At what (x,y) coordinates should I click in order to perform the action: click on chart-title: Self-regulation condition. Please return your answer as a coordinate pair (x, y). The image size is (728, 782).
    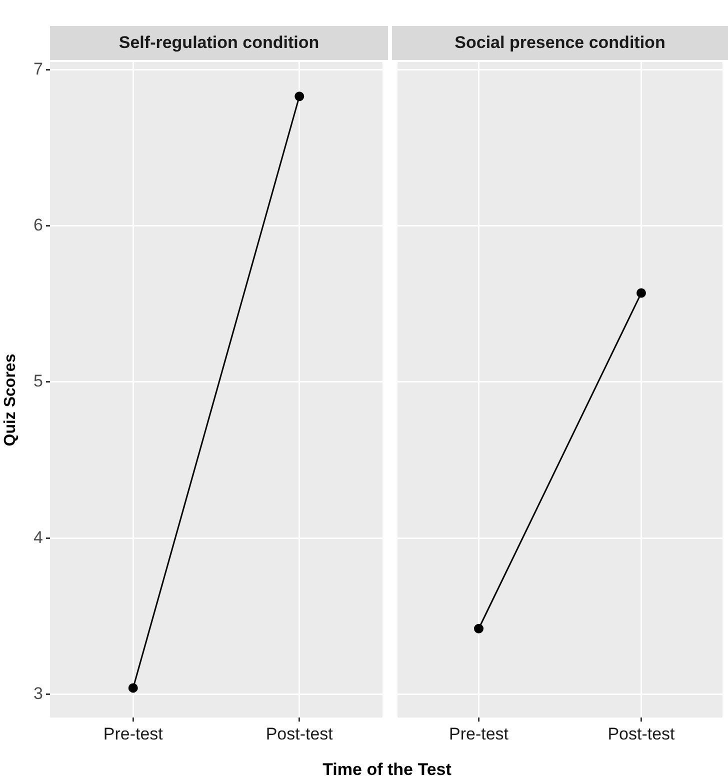
    Looking at the image, I should click on (219, 43).